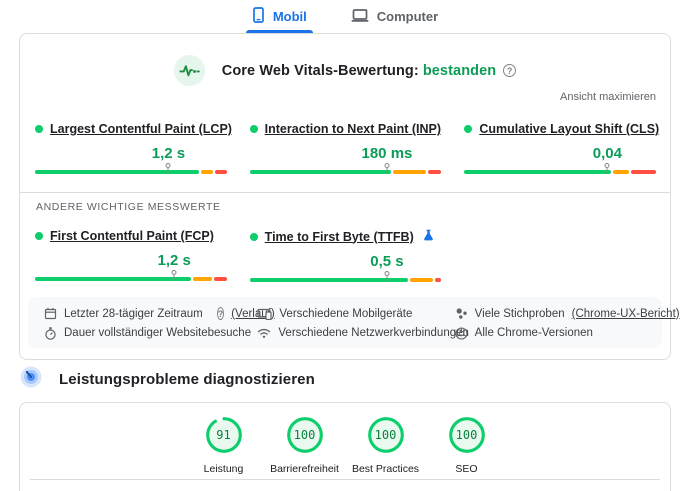  I want to click on footer-info-item: Alle Chrome-Versionen, so click(555, 333).